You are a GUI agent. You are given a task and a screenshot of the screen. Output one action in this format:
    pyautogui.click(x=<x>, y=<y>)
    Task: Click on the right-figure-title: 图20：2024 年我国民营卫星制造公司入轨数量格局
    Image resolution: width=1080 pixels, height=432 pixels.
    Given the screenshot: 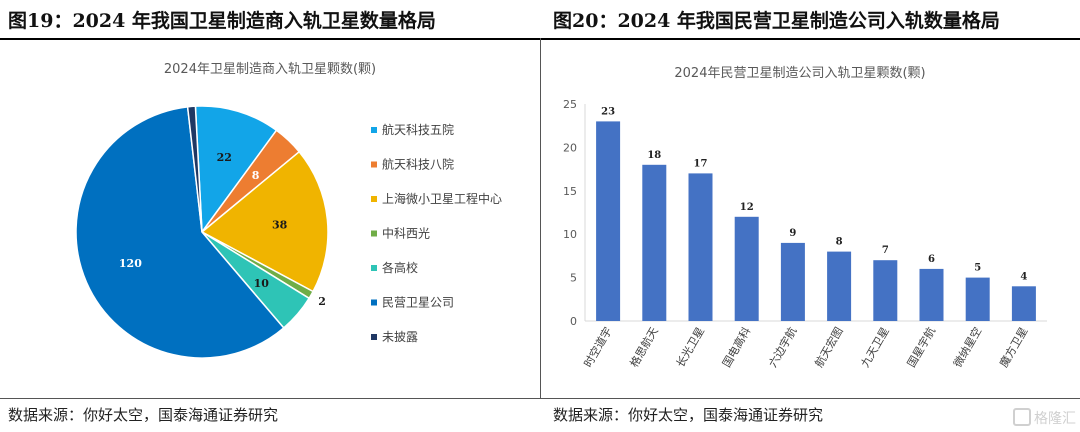 What is the action you would take?
    pyautogui.click(x=776, y=21)
    